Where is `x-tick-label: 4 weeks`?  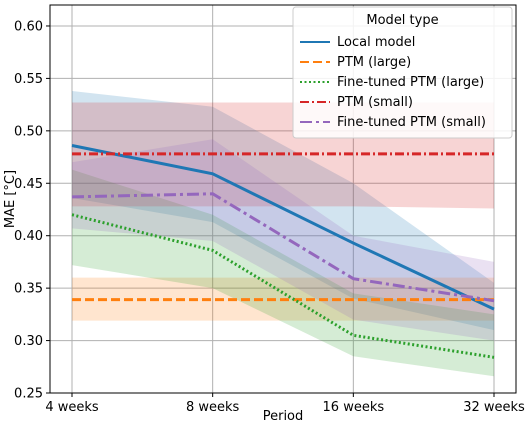 x-tick-label: 4 weeks is located at coordinates (72, 407).